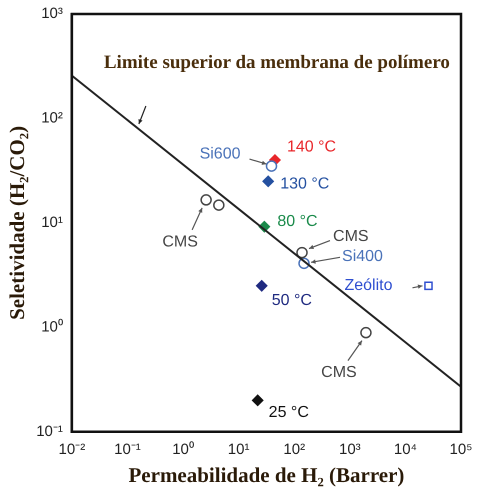 This screenshot has height=495, width=477. Describe the element at coordinates (294, 449) in the screenshot. I see `x-tick-label: 10²` at that location.